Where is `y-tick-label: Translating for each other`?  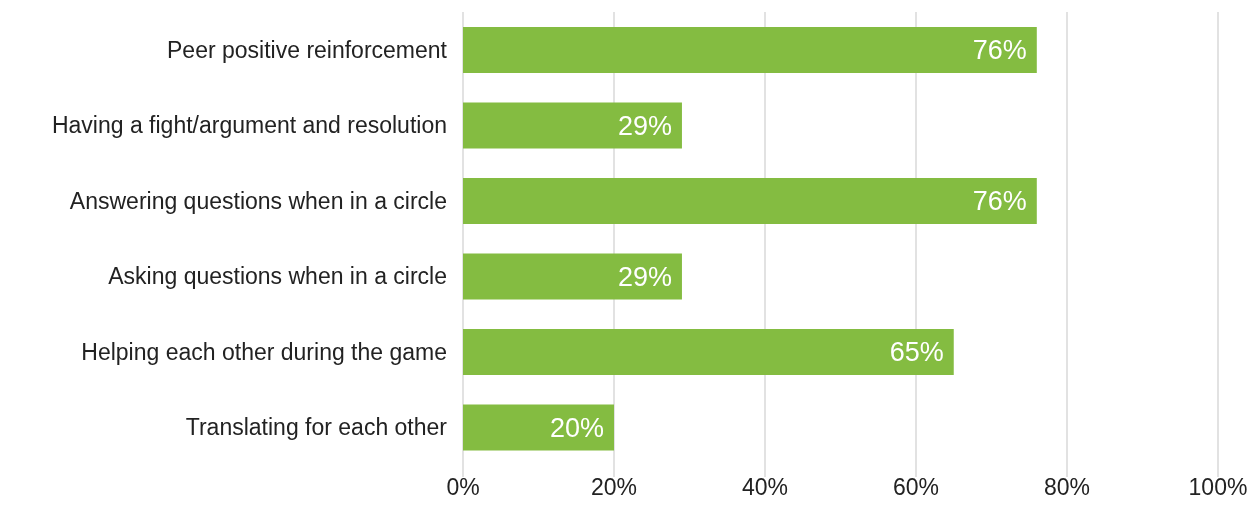 y-tick-label: Translating for each other is located at coordinates (316, 427).